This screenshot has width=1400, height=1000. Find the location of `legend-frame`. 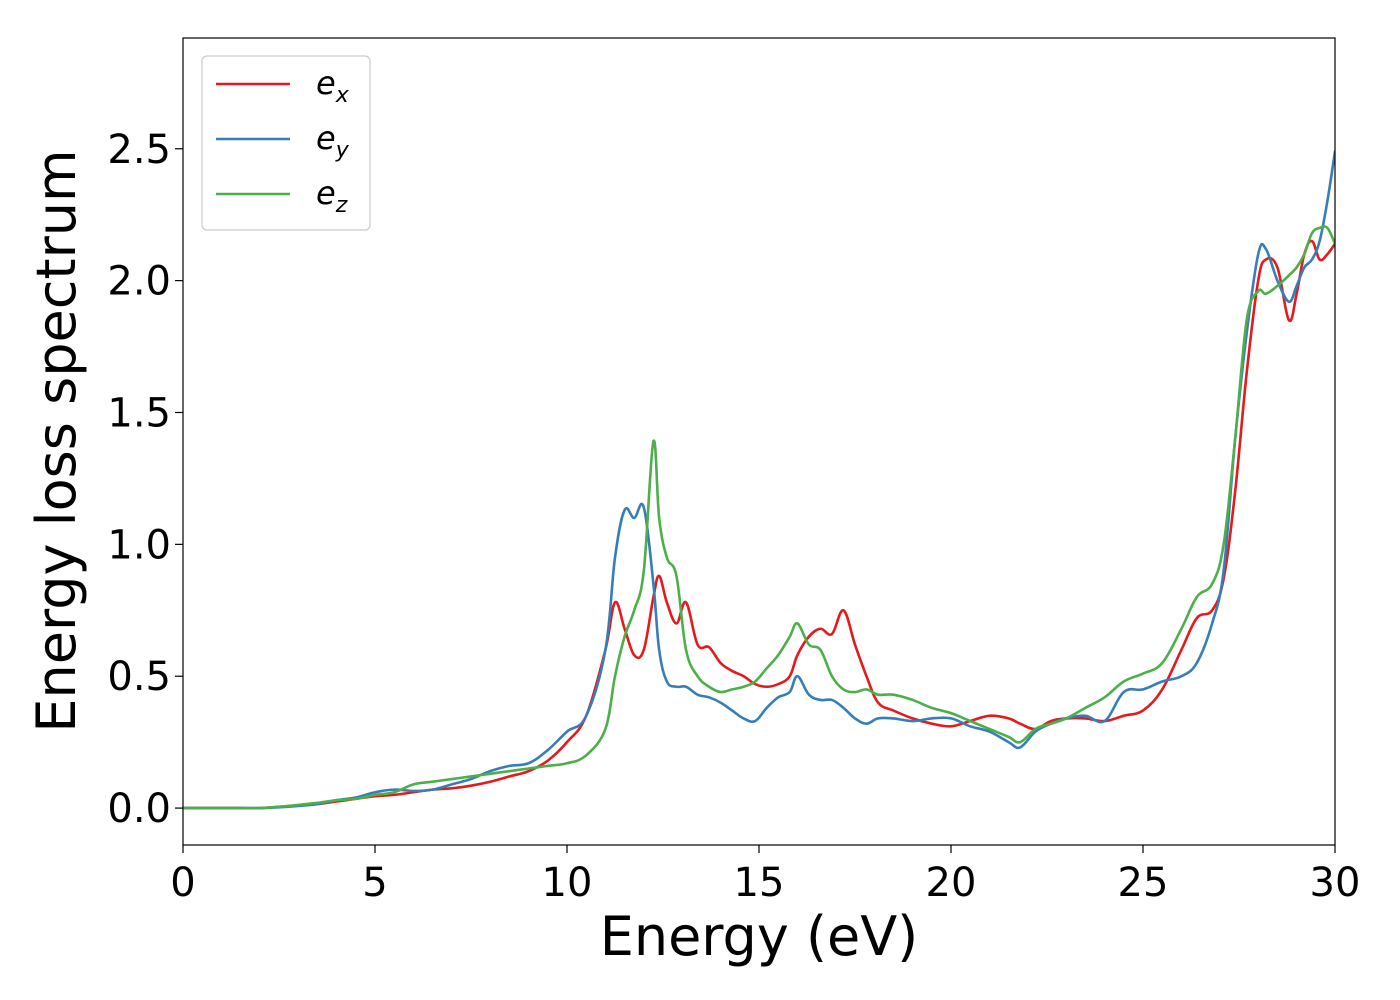

legend-frame is located at coordinates (286, 143).